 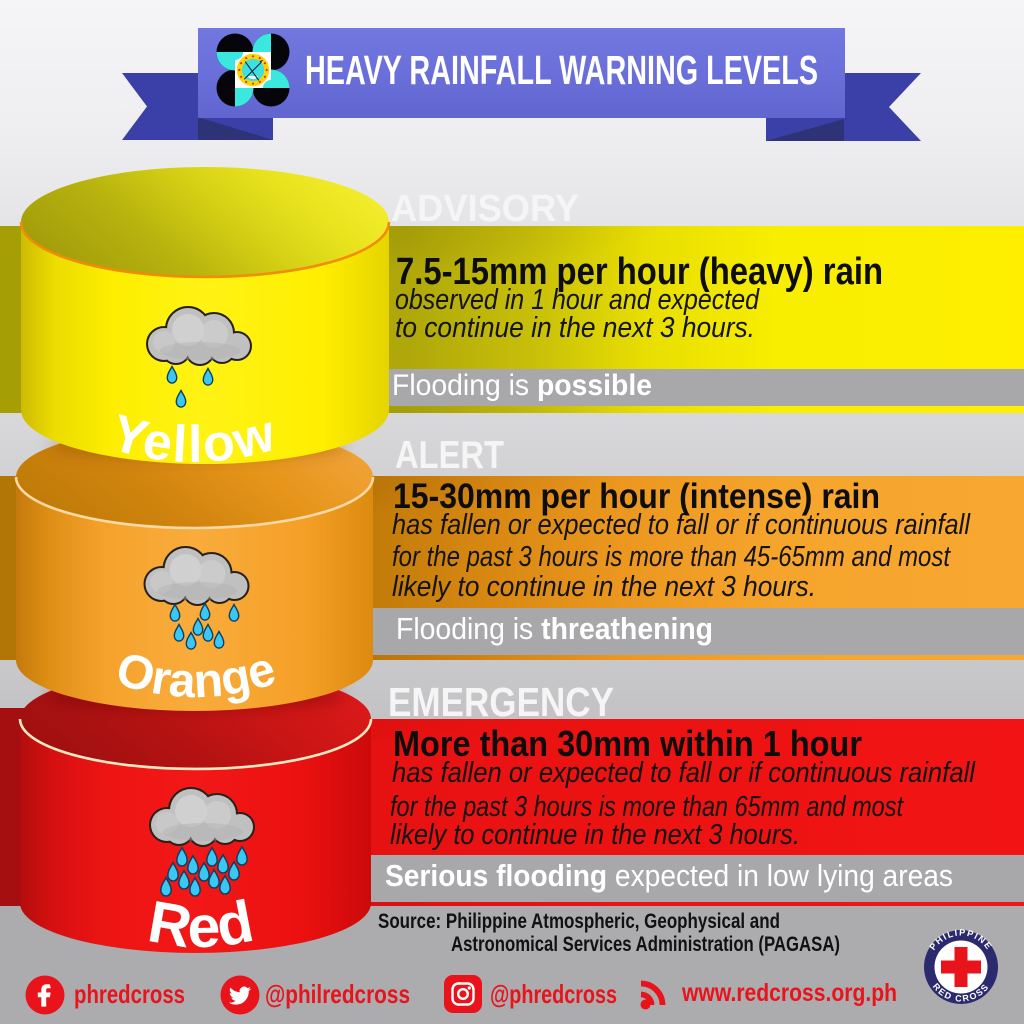 I want to click on svg-text: @phredcross, so click(x=553, y=994).